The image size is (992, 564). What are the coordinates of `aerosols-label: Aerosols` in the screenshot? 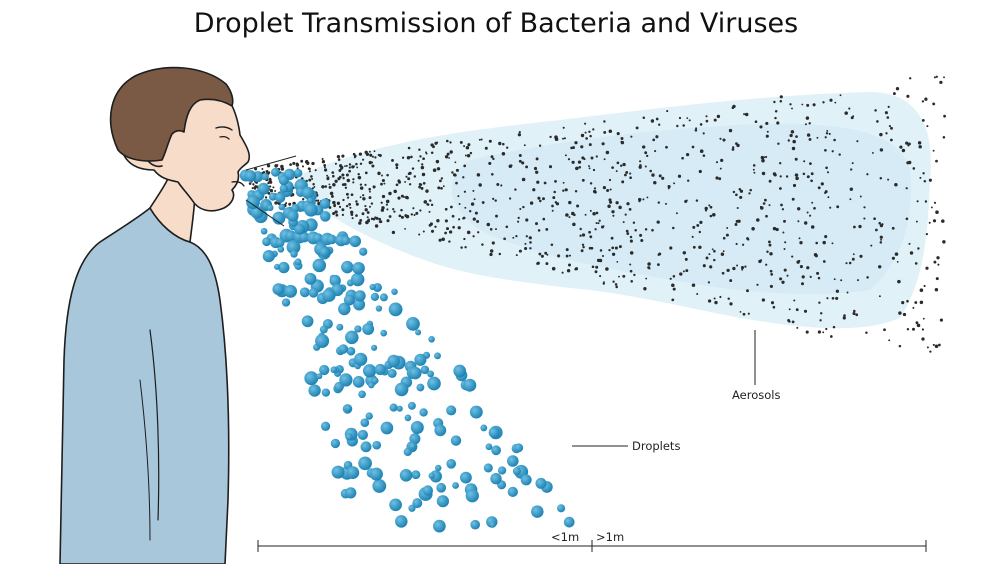 It's located at (756, 395).